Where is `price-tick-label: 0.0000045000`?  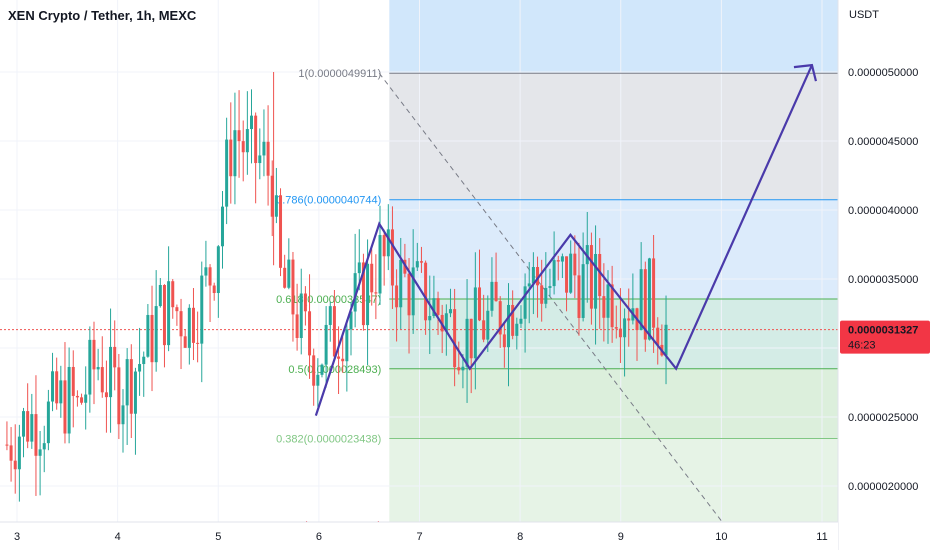
price-tick-label: 0.0000045000 is located at coordinates (883, 142).